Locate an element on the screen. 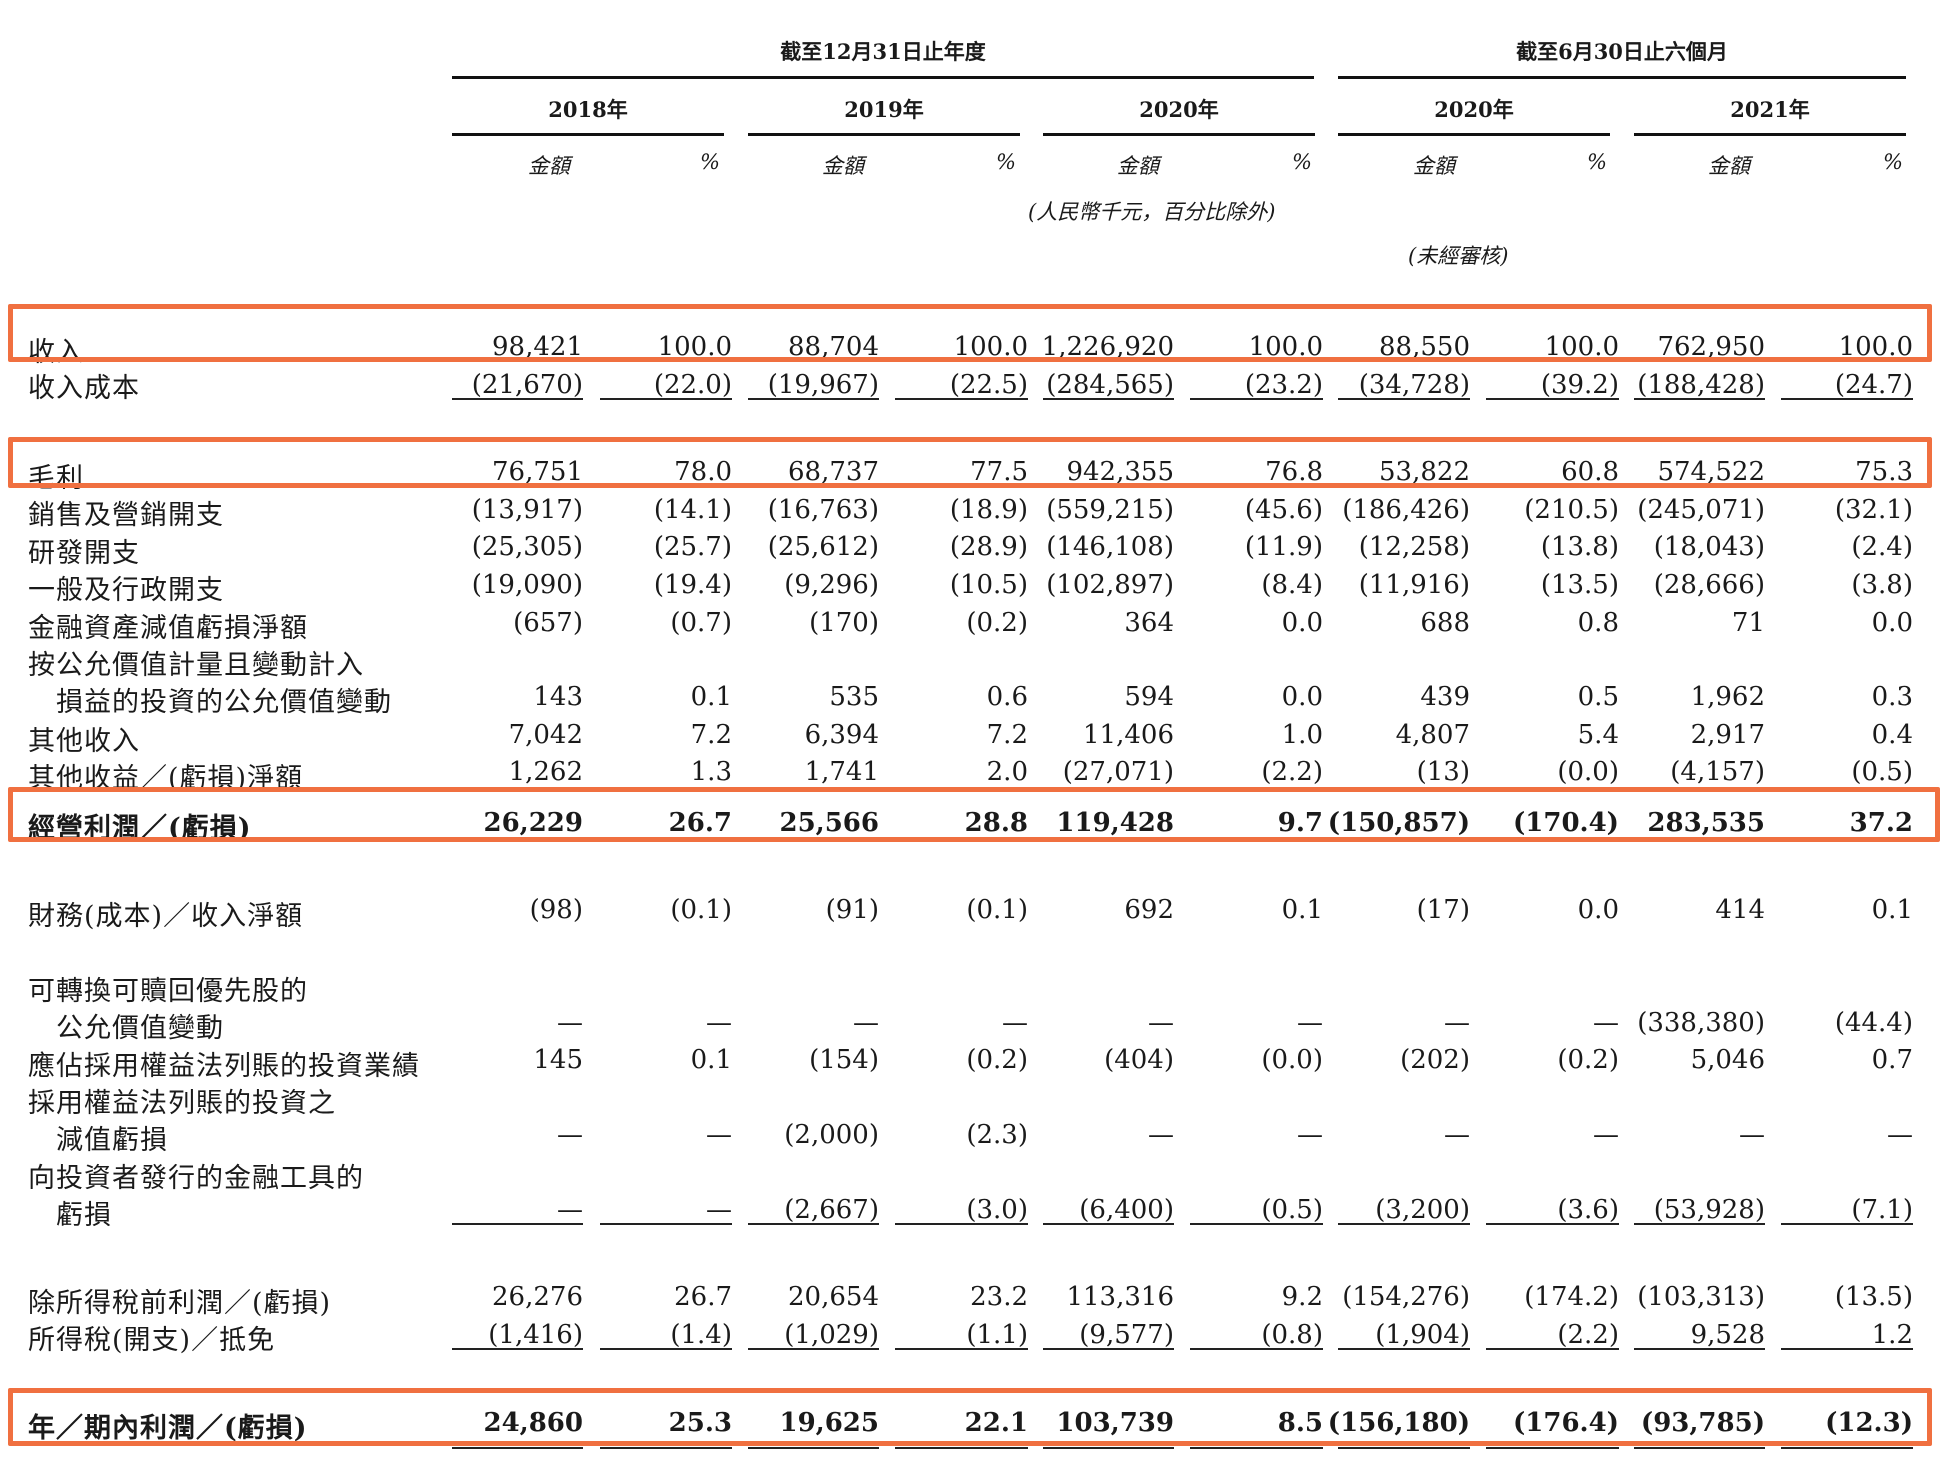 Image resolution: width=1947 pixels, height=1478 pixels. cell-2020h1-amount: (34,728) is located at coordinates (1414, 385).